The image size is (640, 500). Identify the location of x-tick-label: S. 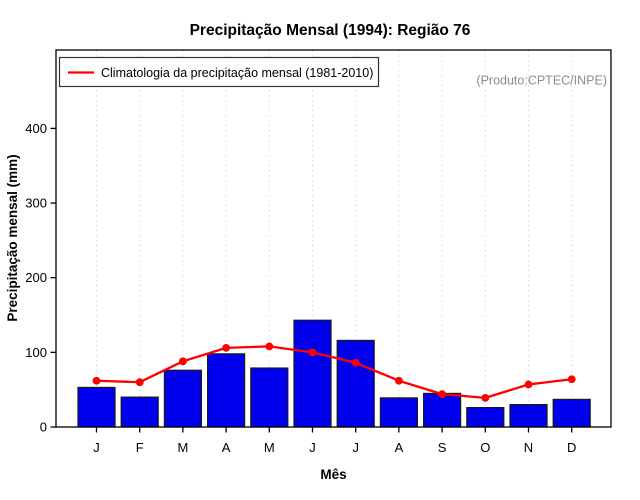
(442, 447).